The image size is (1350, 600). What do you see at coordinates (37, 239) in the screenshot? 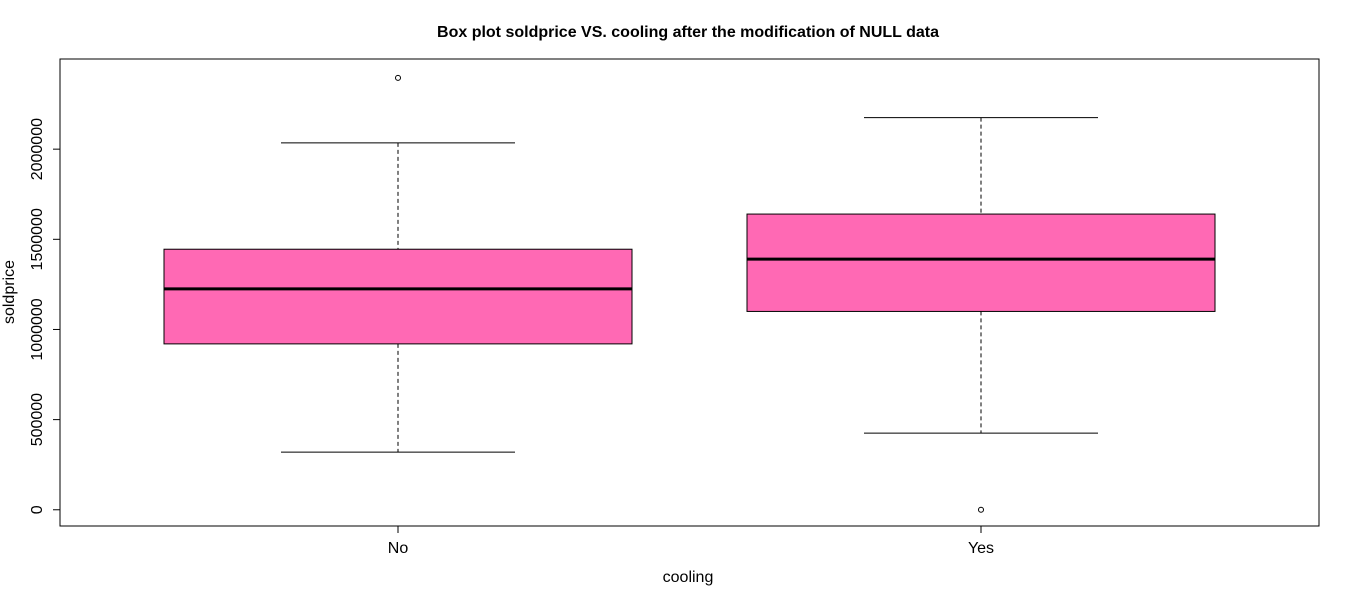
I see `y-tick-label: 1500000` at bounding box center [37, 239].